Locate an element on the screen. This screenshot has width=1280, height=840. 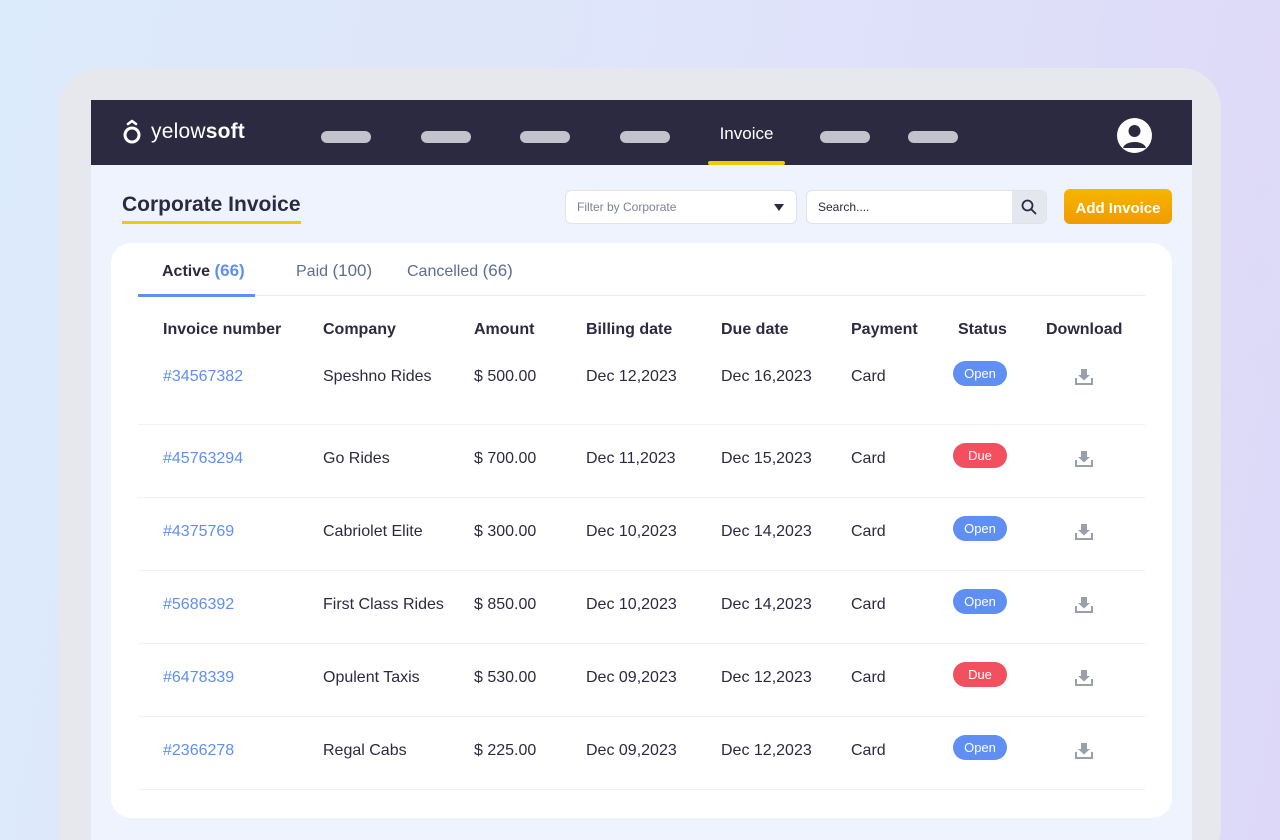
search-button is located at coordinates (1029, 207).